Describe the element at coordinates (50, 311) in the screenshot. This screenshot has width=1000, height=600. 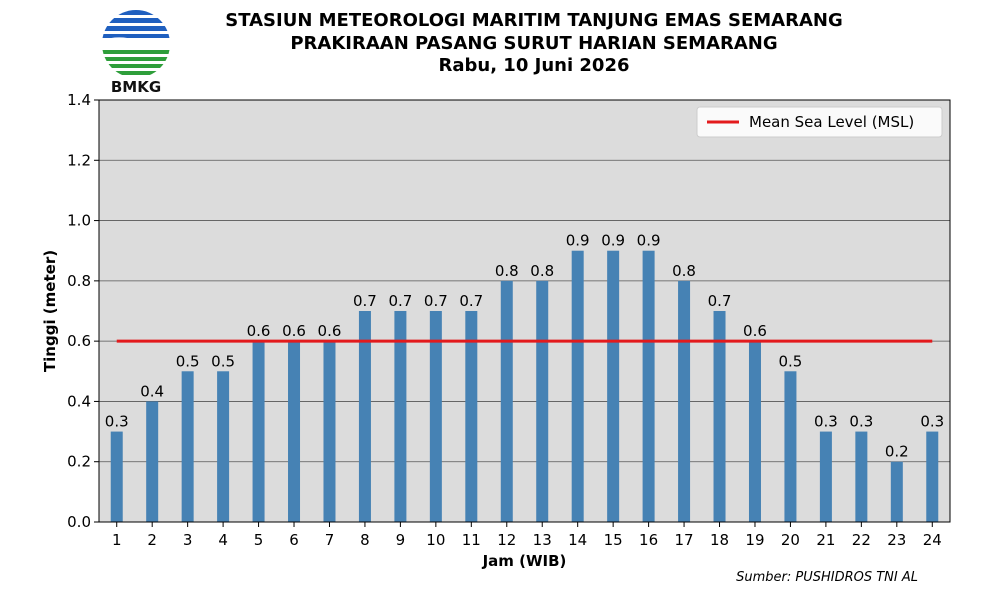
I see `y-axis-label: Tinggi (meter)` at that location.